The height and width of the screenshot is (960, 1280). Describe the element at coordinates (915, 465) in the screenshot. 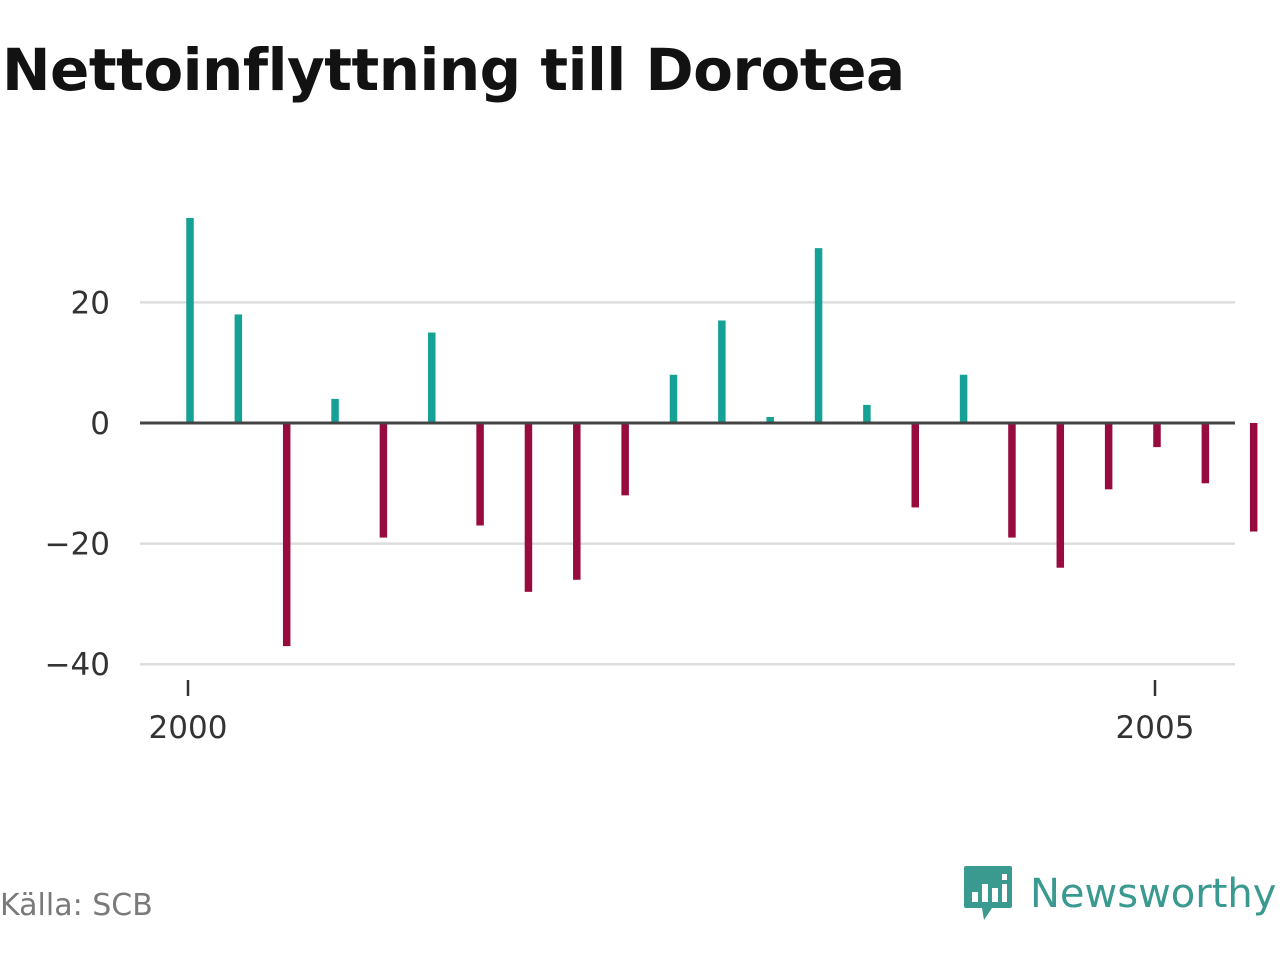

I see `bar-2003Q4` at that location.